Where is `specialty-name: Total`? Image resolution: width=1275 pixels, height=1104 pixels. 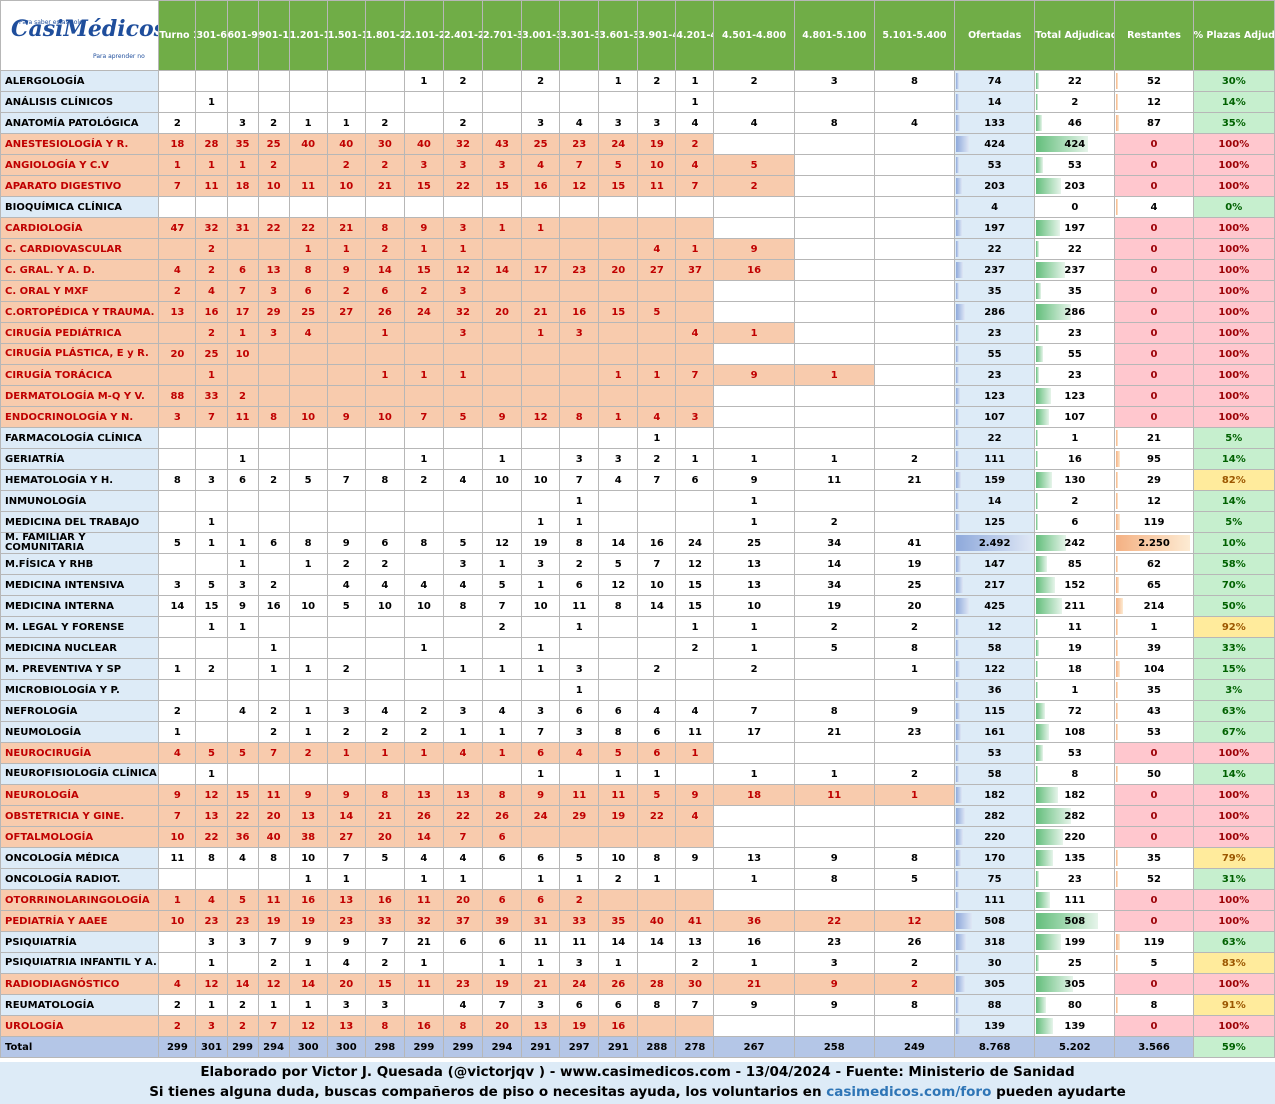
specialty-name: Total is located at coordinates (80, 1047).